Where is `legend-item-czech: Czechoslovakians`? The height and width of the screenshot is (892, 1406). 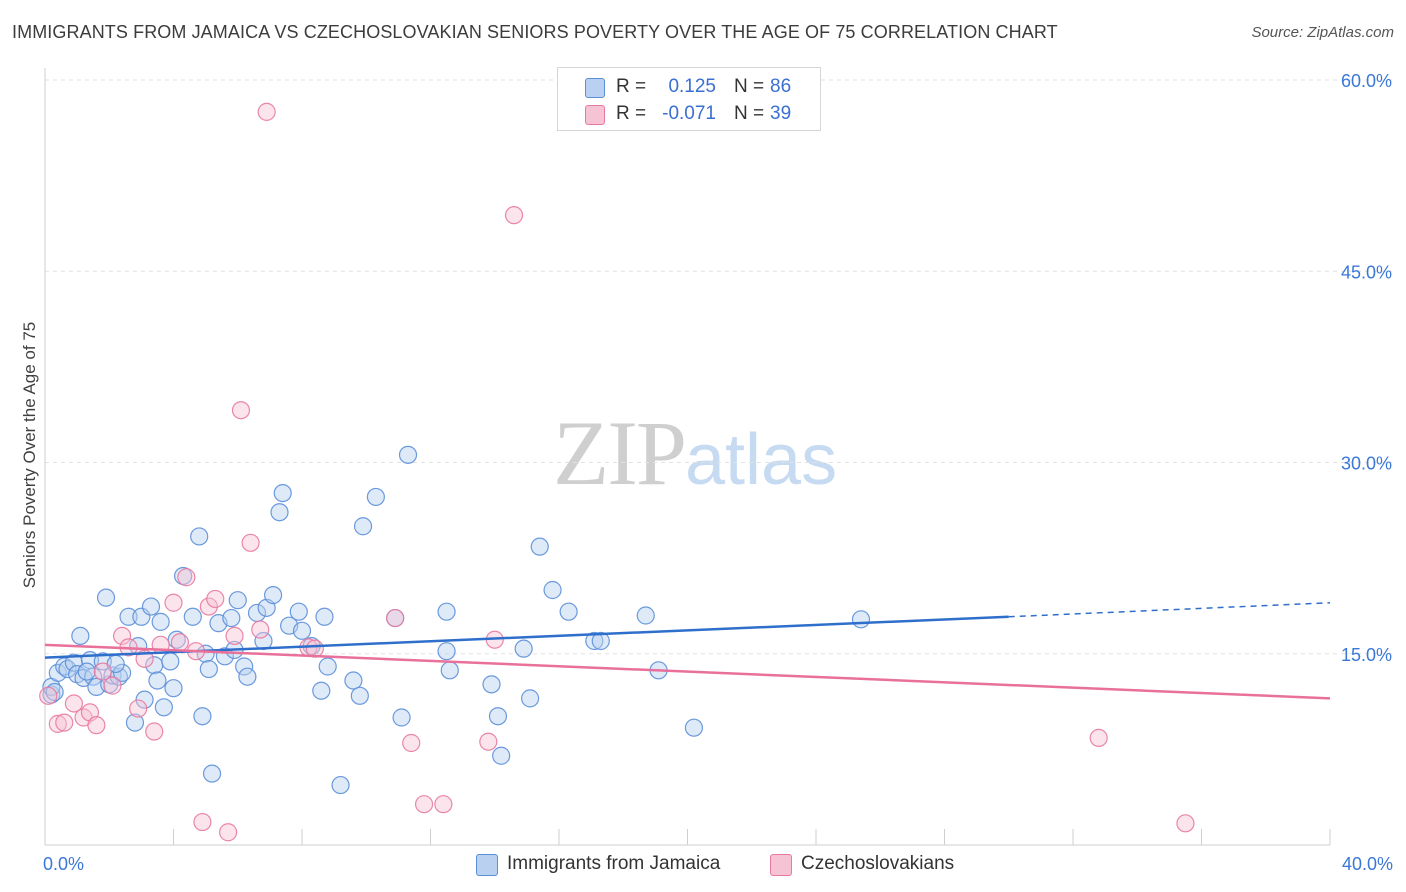
legend-item-czech: Czechoslovakians is located at coordinates (870, 865).